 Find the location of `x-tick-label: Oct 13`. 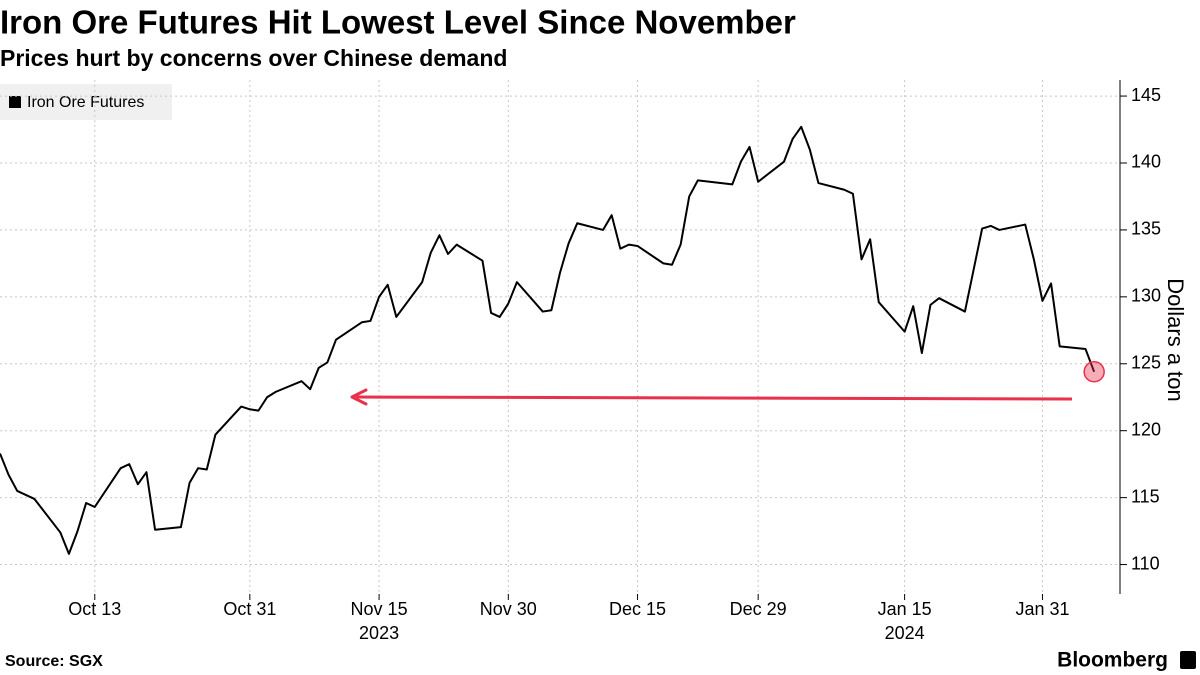

x-tick-label: Oct 13 is located at coordinates (94, 609).